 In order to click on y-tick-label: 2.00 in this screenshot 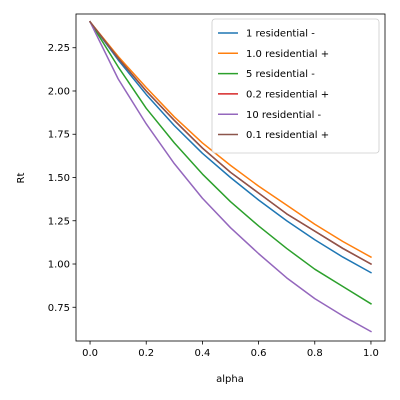, I will do `click(59, 91)`.